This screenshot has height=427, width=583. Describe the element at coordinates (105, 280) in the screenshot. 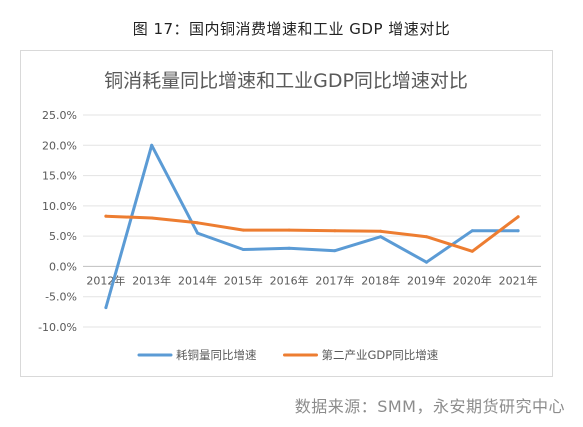

I see `x-tick-label: 2012年` at that location.